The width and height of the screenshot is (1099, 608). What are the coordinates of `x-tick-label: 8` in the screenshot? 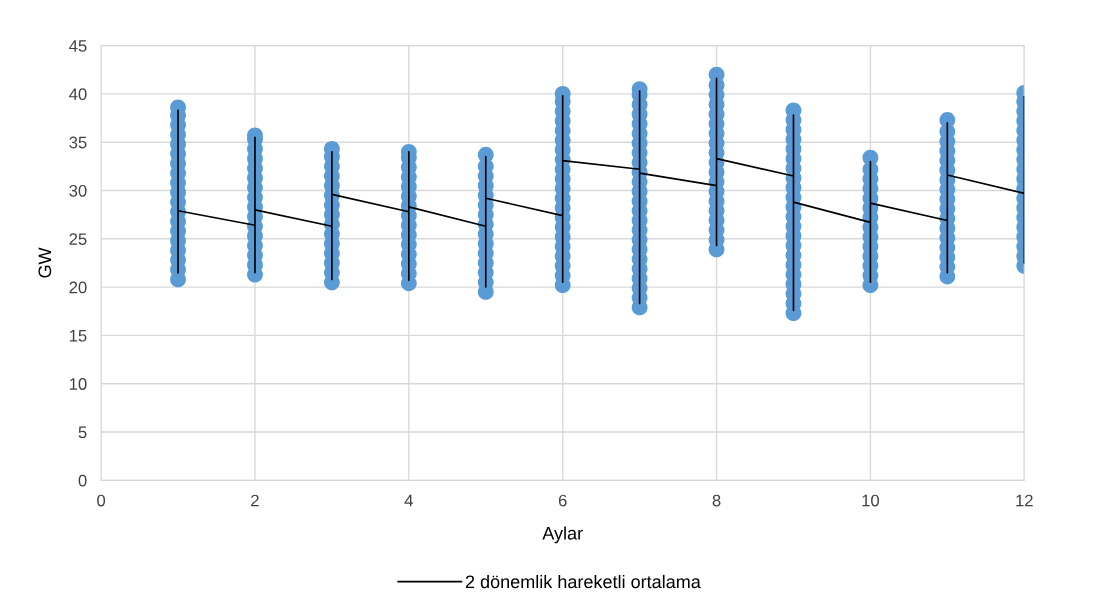 It's located at (716, 500).